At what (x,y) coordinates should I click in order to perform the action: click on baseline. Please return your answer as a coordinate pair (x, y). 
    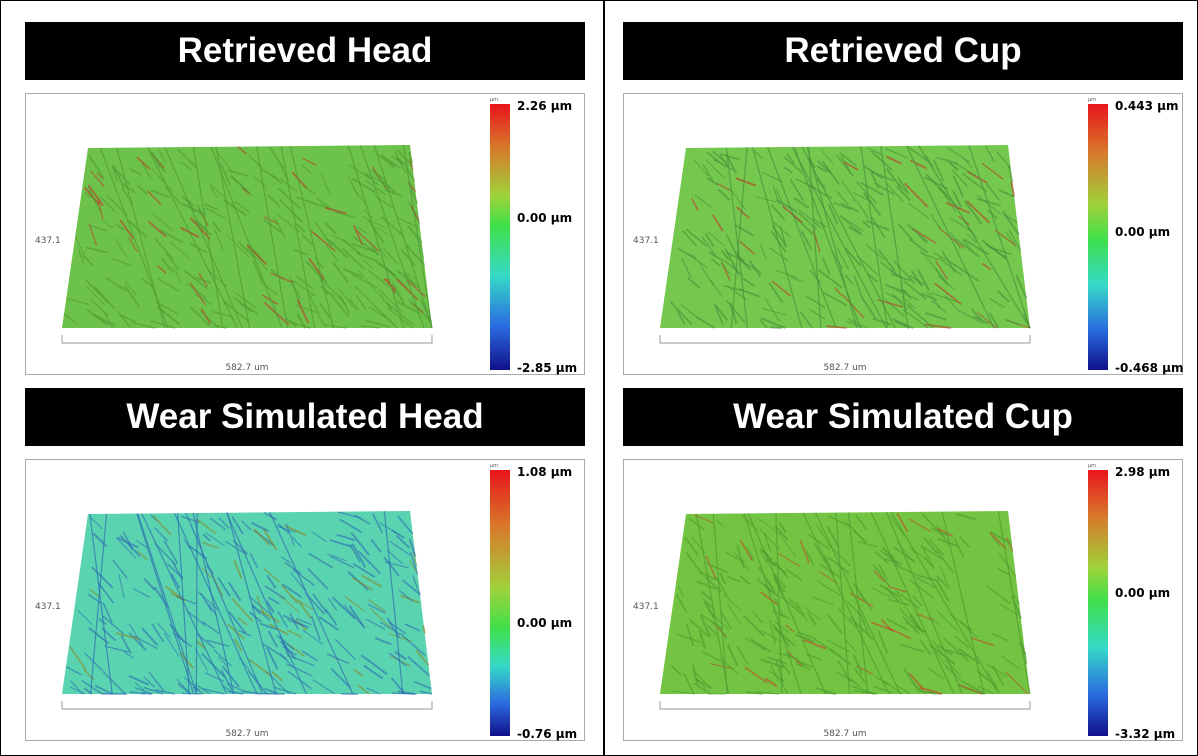
    Looking at the image, I should click on (247, 705).